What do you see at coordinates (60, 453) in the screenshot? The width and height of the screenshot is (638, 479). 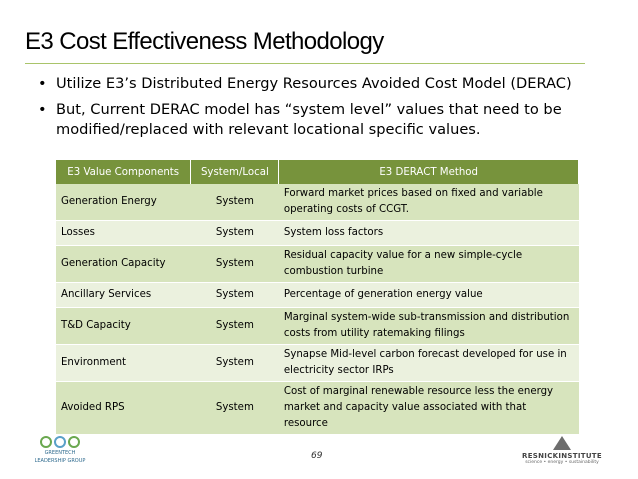 I see `greentech-logo-line1: GREENTECH` at bounding box center [60, 453].